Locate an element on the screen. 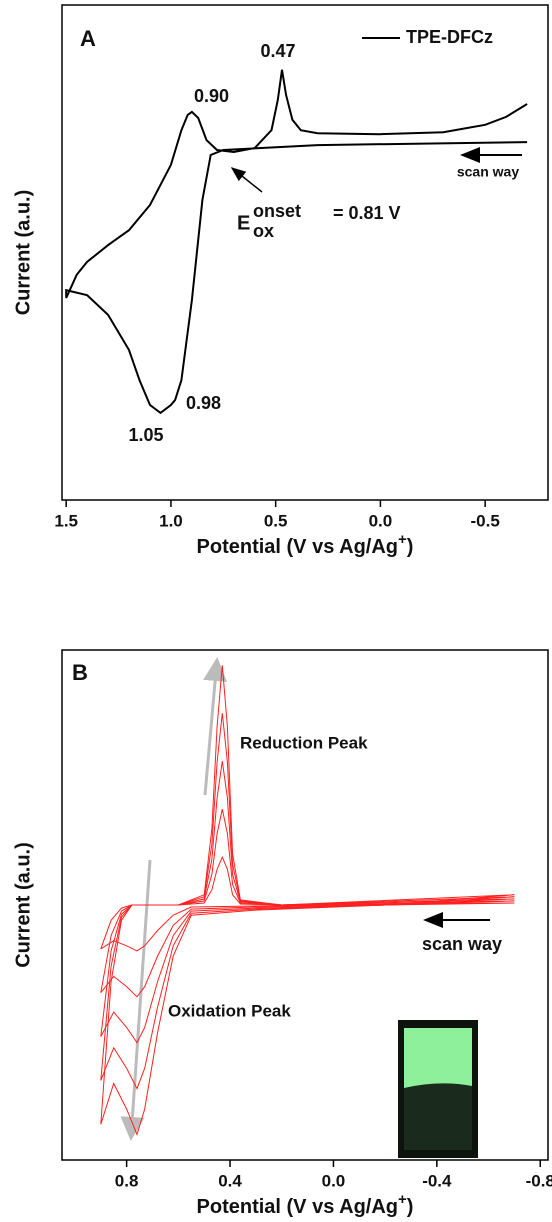  panel-label: A is located at coordinates (88, 38).